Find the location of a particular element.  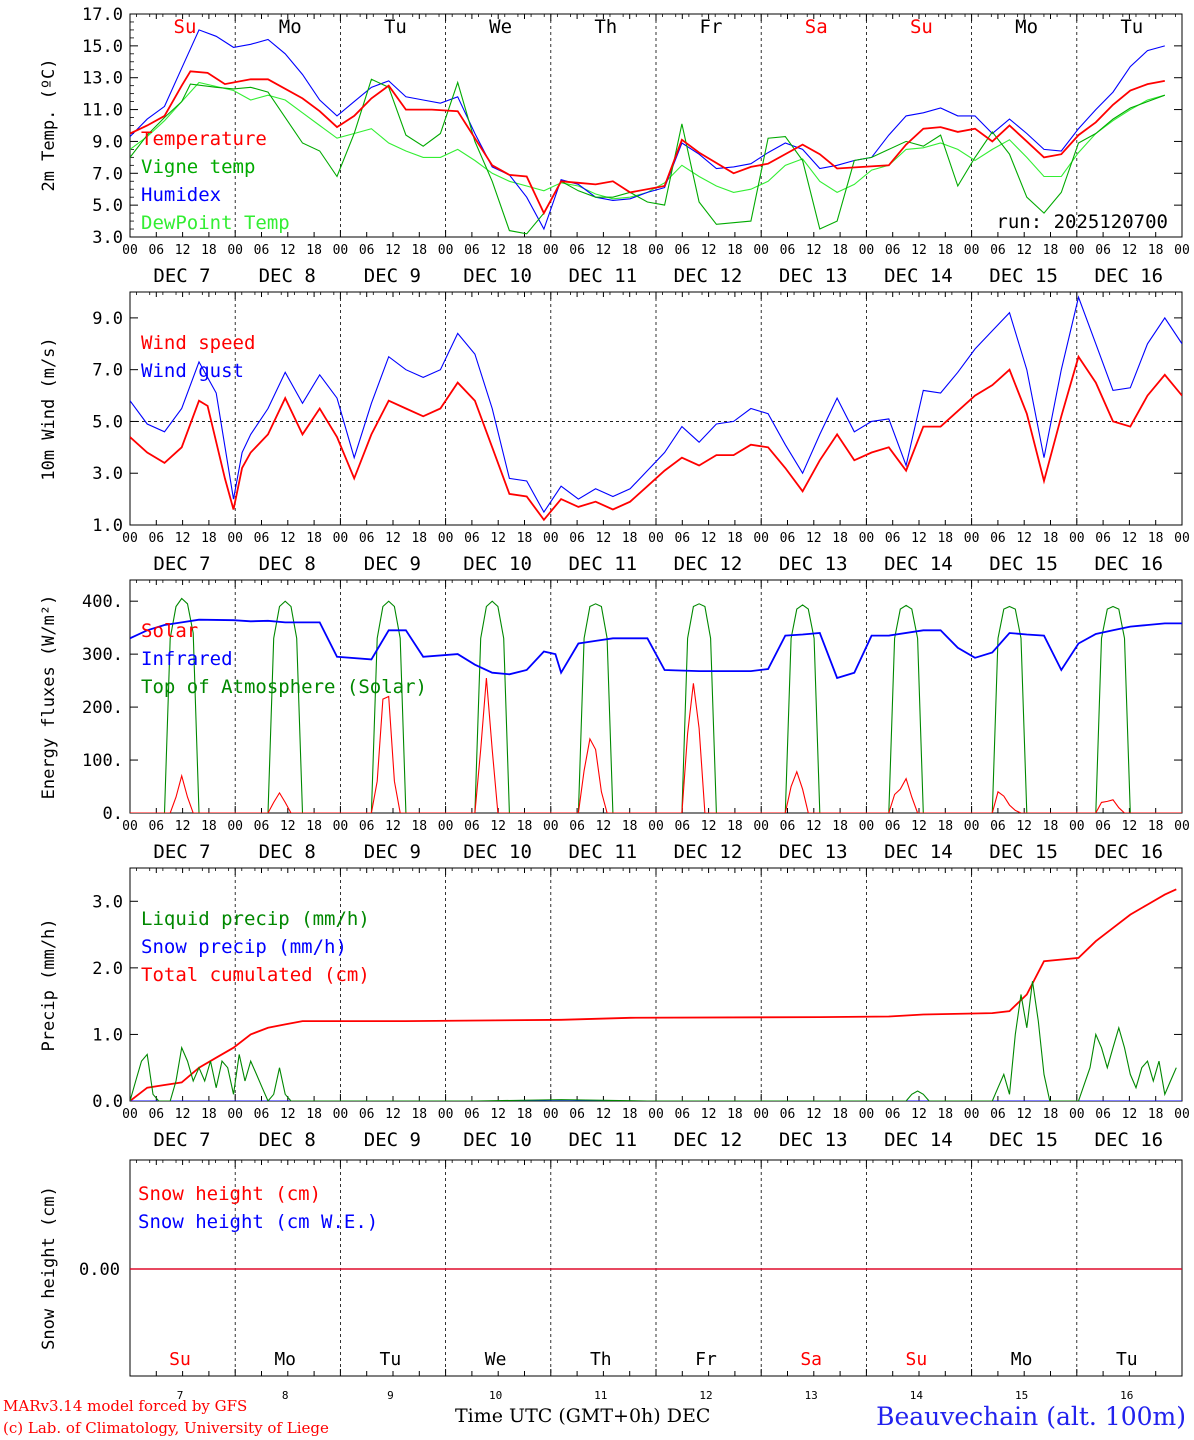

weekday-label: Mo is located at coordinates (290, 27).